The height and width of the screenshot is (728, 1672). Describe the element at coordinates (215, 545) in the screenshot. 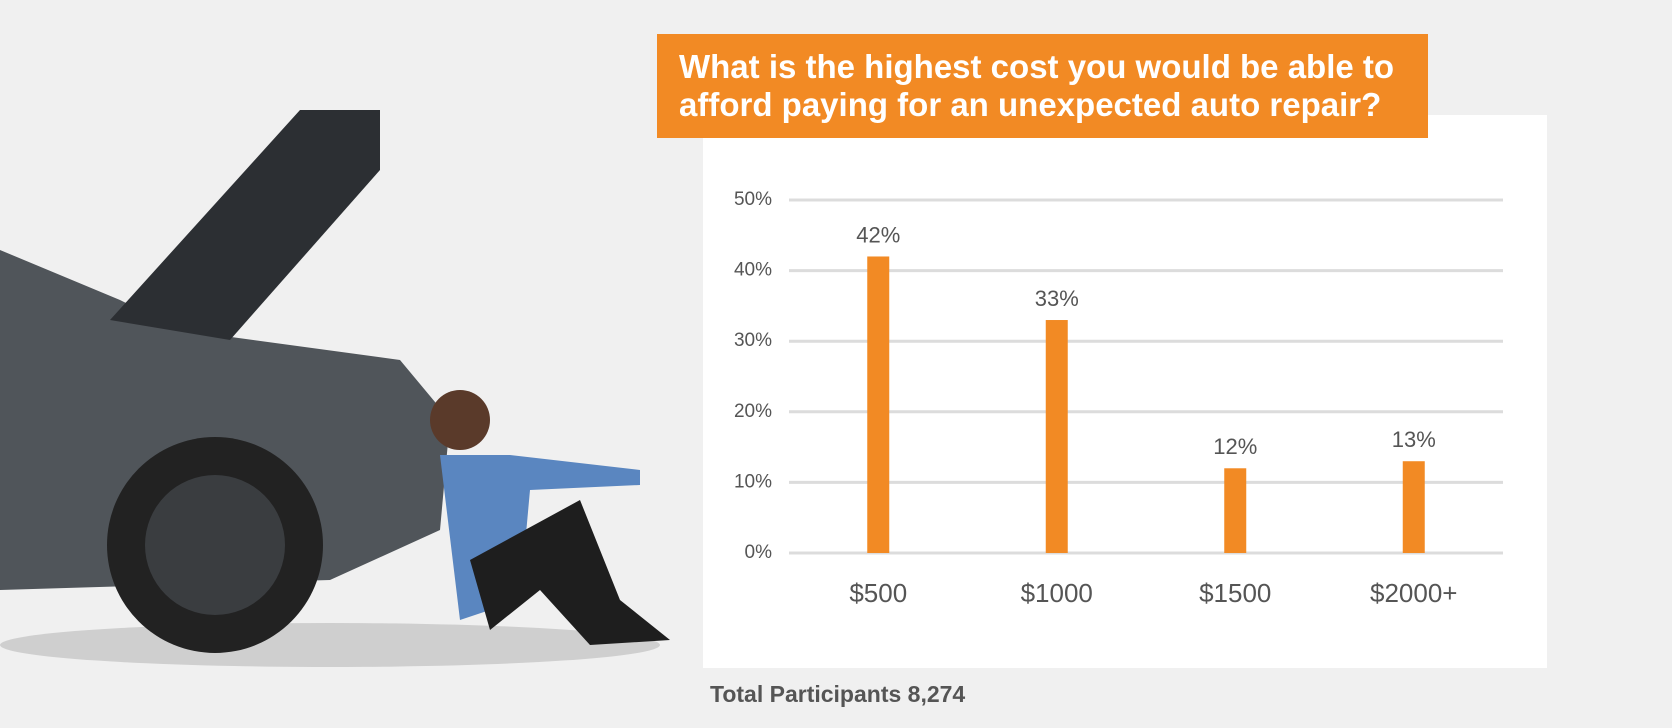

I see `rim` at that location.